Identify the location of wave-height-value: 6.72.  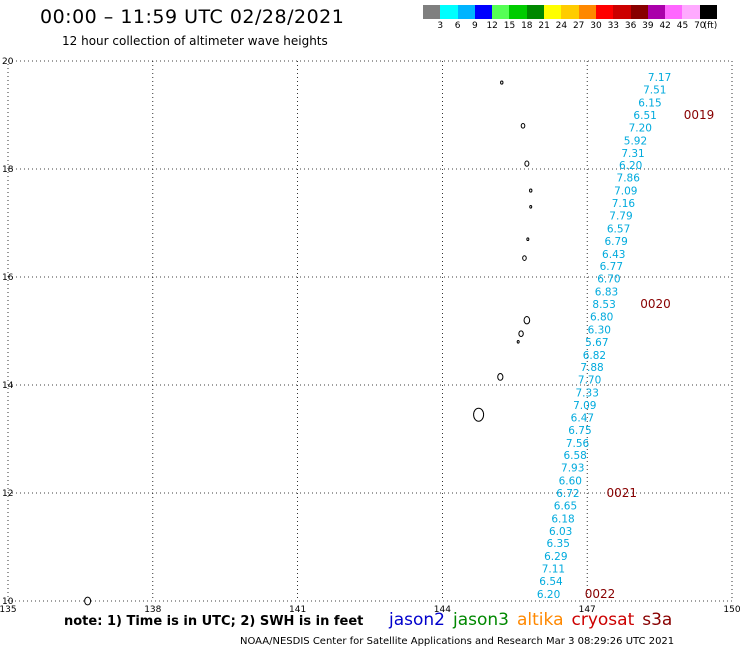
(567, 494).